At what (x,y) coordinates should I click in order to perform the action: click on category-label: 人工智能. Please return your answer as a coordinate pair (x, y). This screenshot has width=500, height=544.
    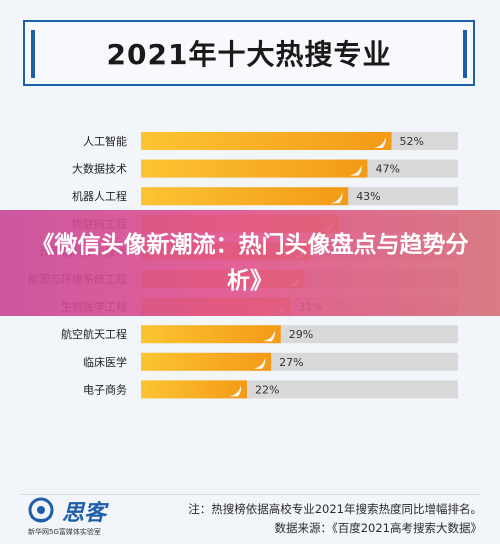
    Looking at the image, I should click on (105, 141).